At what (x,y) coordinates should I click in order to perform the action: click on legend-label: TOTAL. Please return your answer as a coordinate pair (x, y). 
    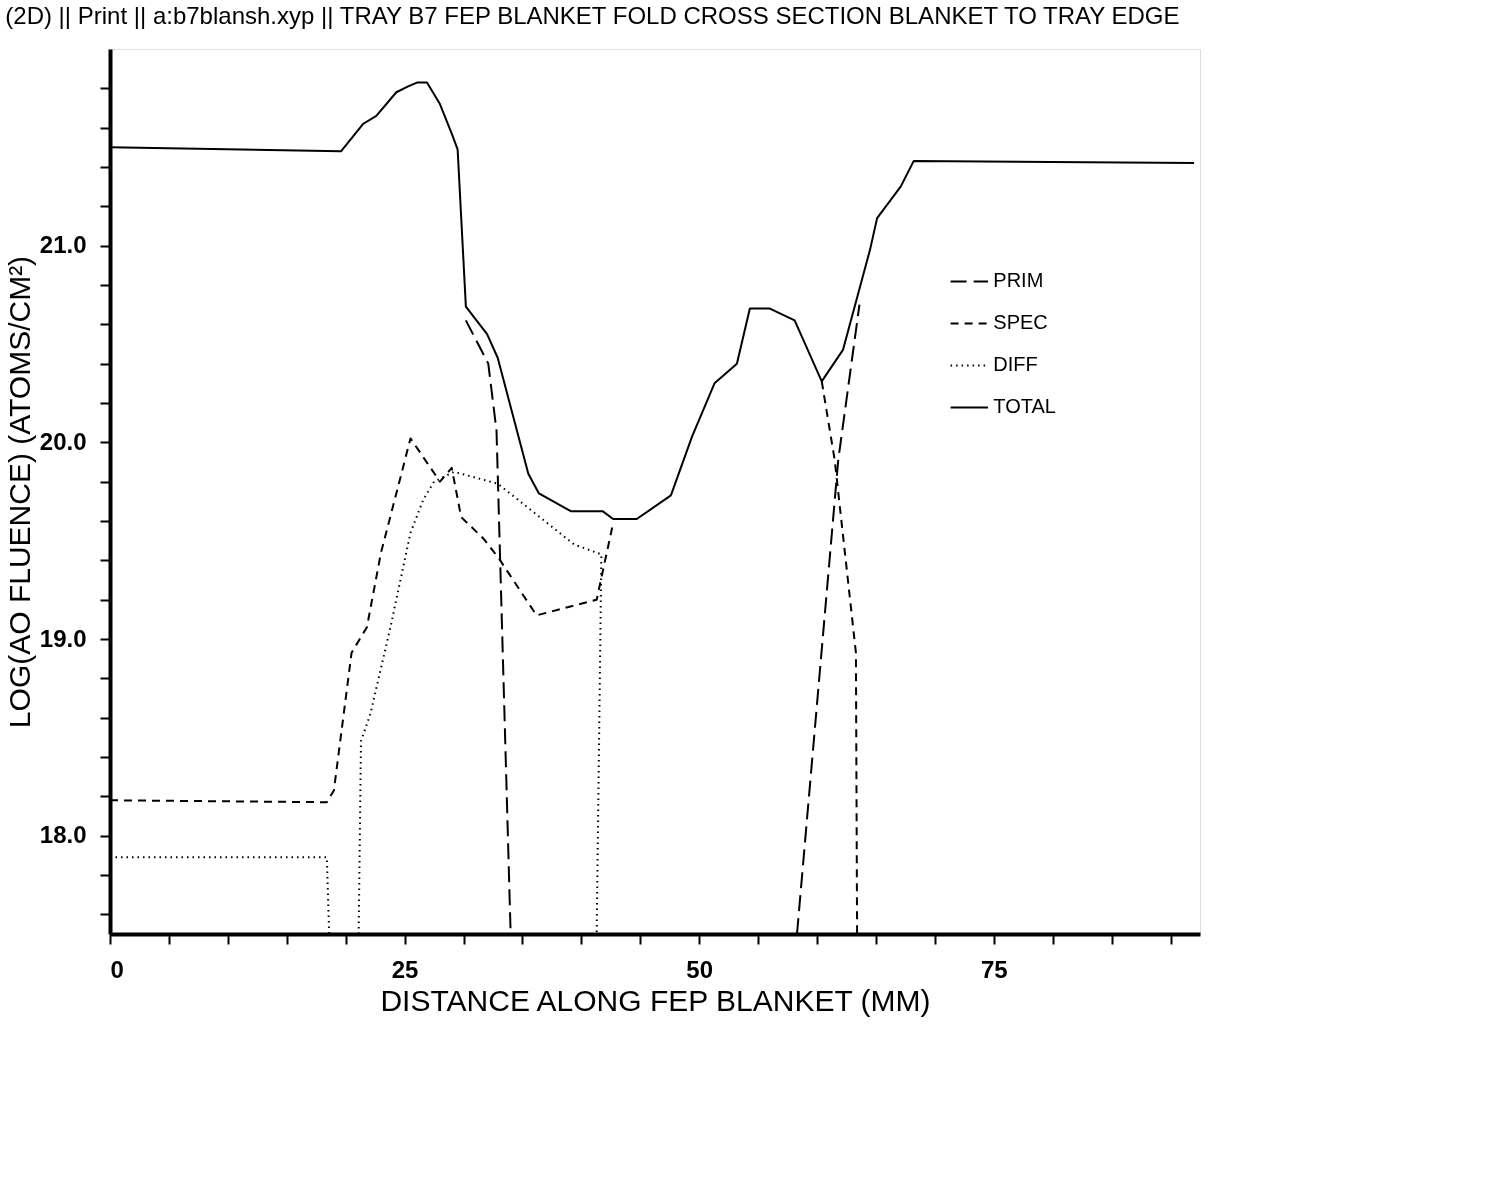
    Looking at the image, I should click on (1024, 406).